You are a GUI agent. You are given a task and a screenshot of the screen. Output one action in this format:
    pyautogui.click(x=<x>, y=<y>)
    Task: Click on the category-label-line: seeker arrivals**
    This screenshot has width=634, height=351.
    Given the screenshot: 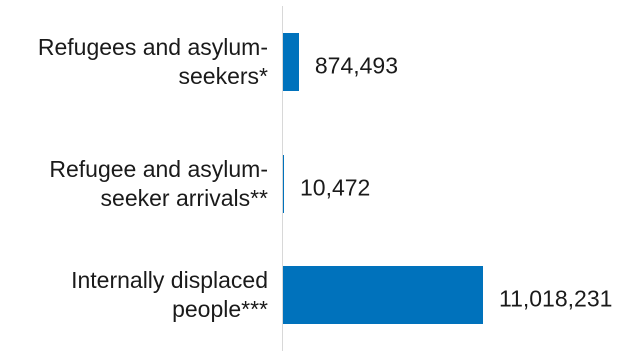 What is the action you would take?
    pyautogui.click(x=184, y=198)
    